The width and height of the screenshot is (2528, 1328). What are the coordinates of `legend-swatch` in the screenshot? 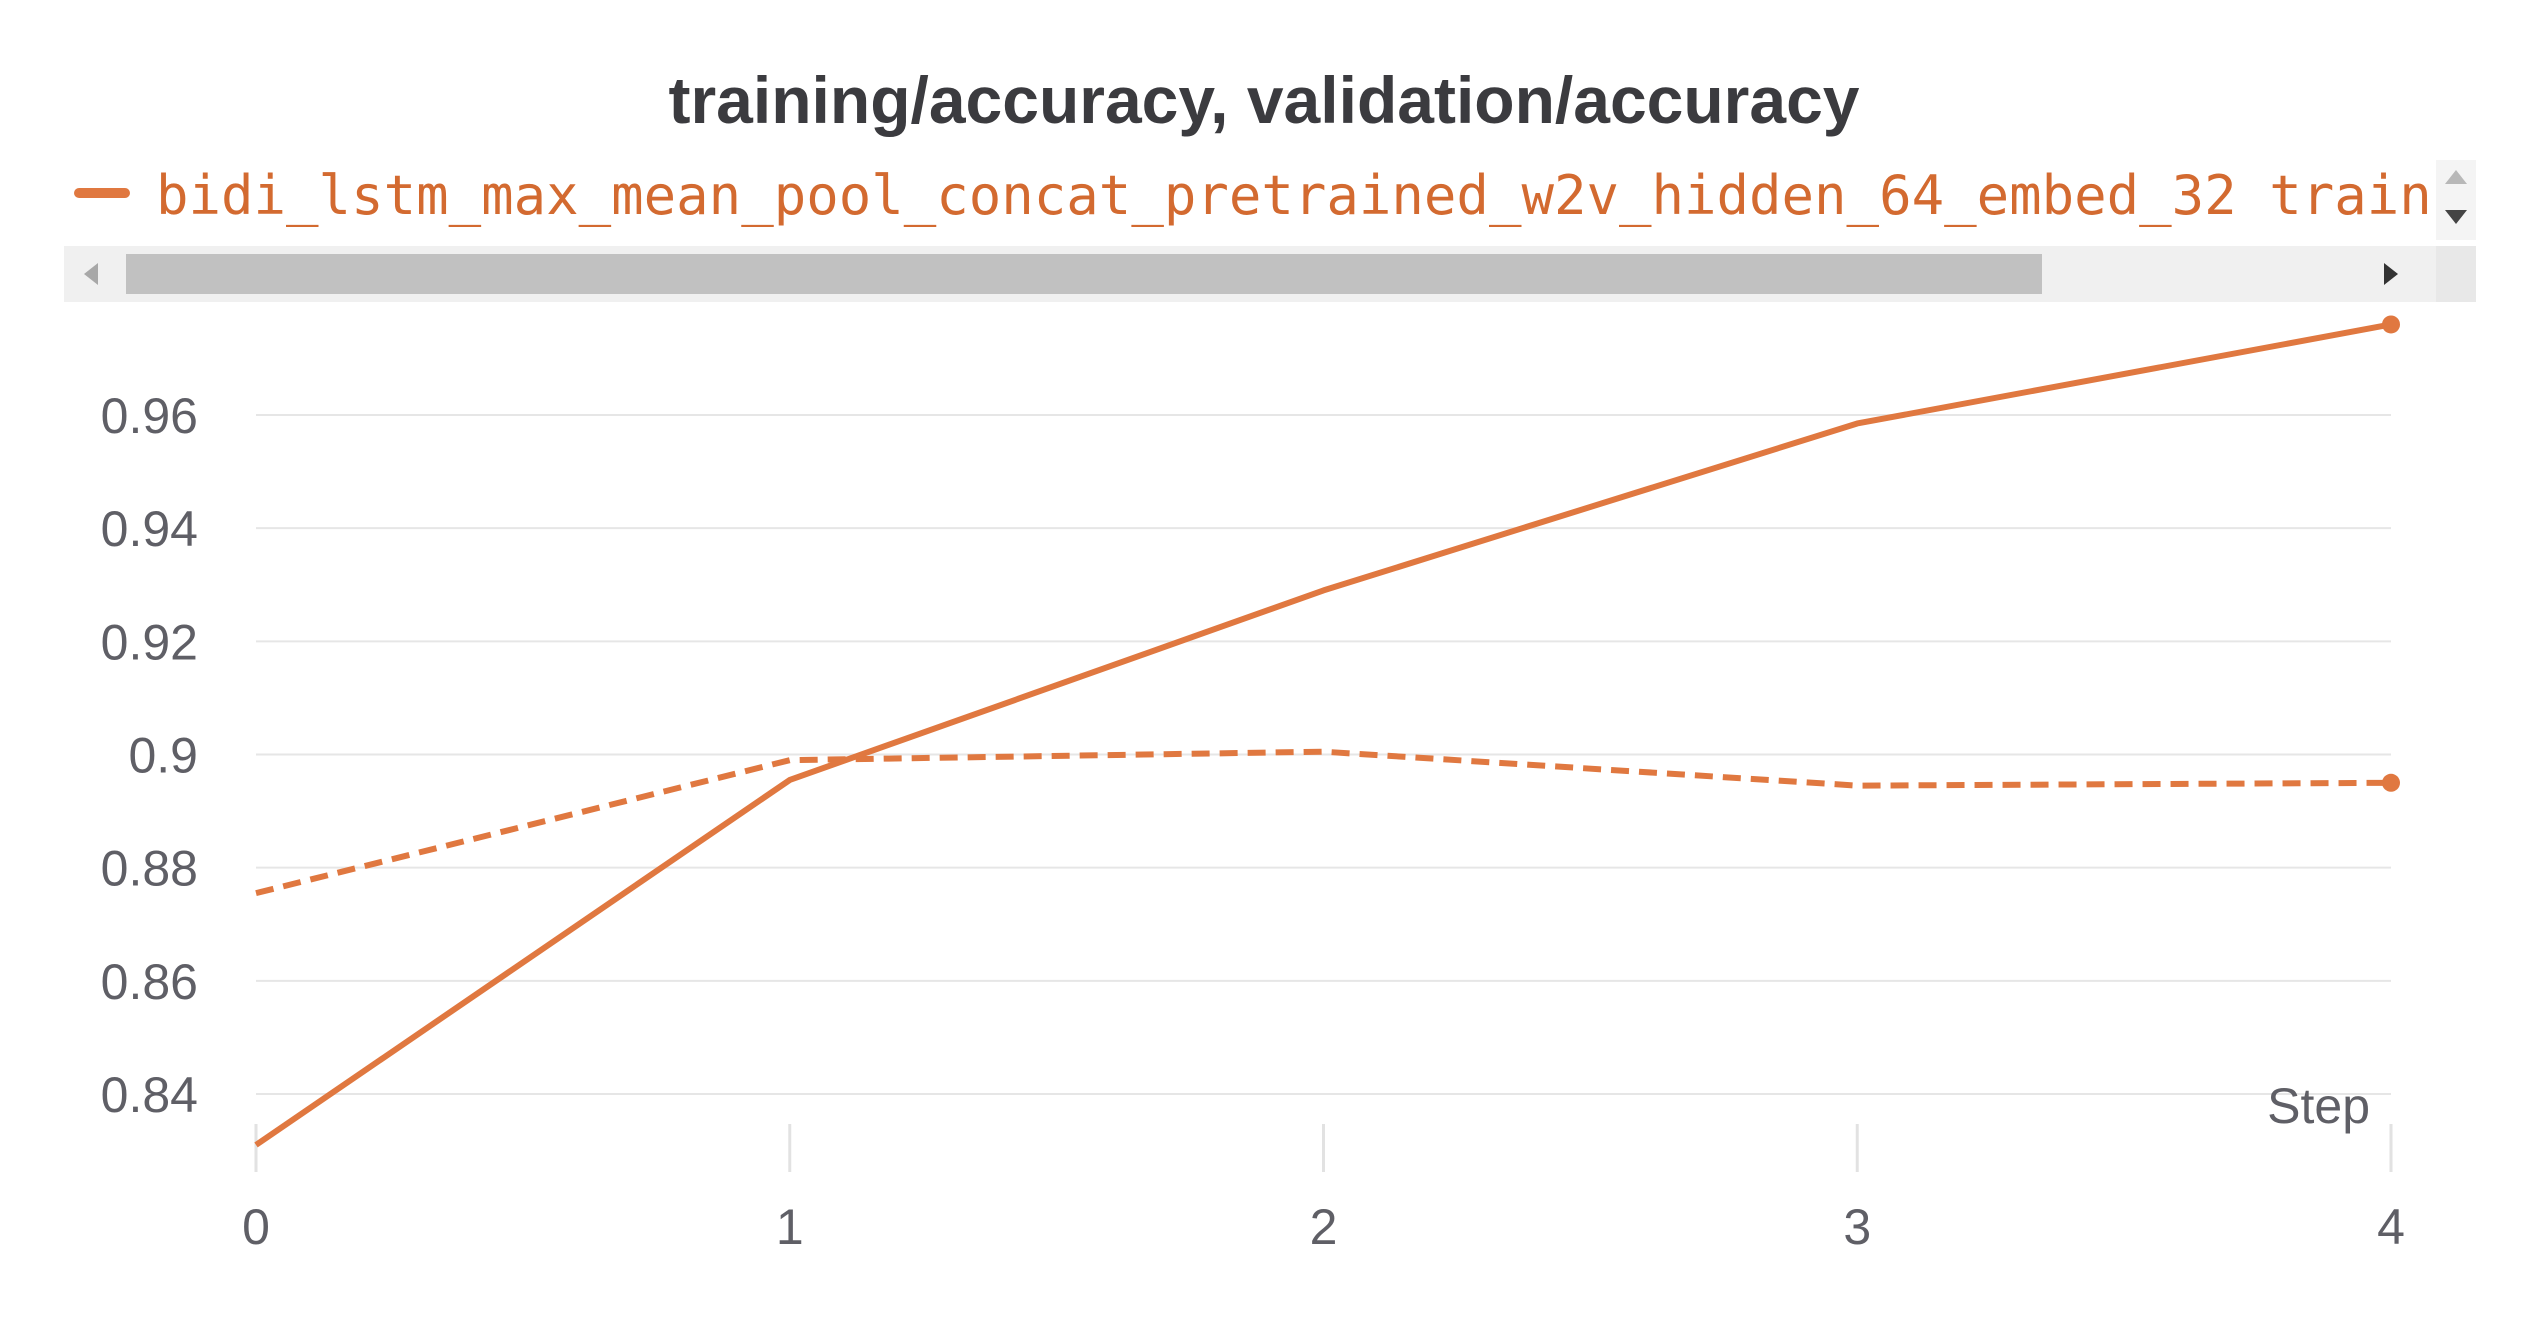 It's located at (102, 193).